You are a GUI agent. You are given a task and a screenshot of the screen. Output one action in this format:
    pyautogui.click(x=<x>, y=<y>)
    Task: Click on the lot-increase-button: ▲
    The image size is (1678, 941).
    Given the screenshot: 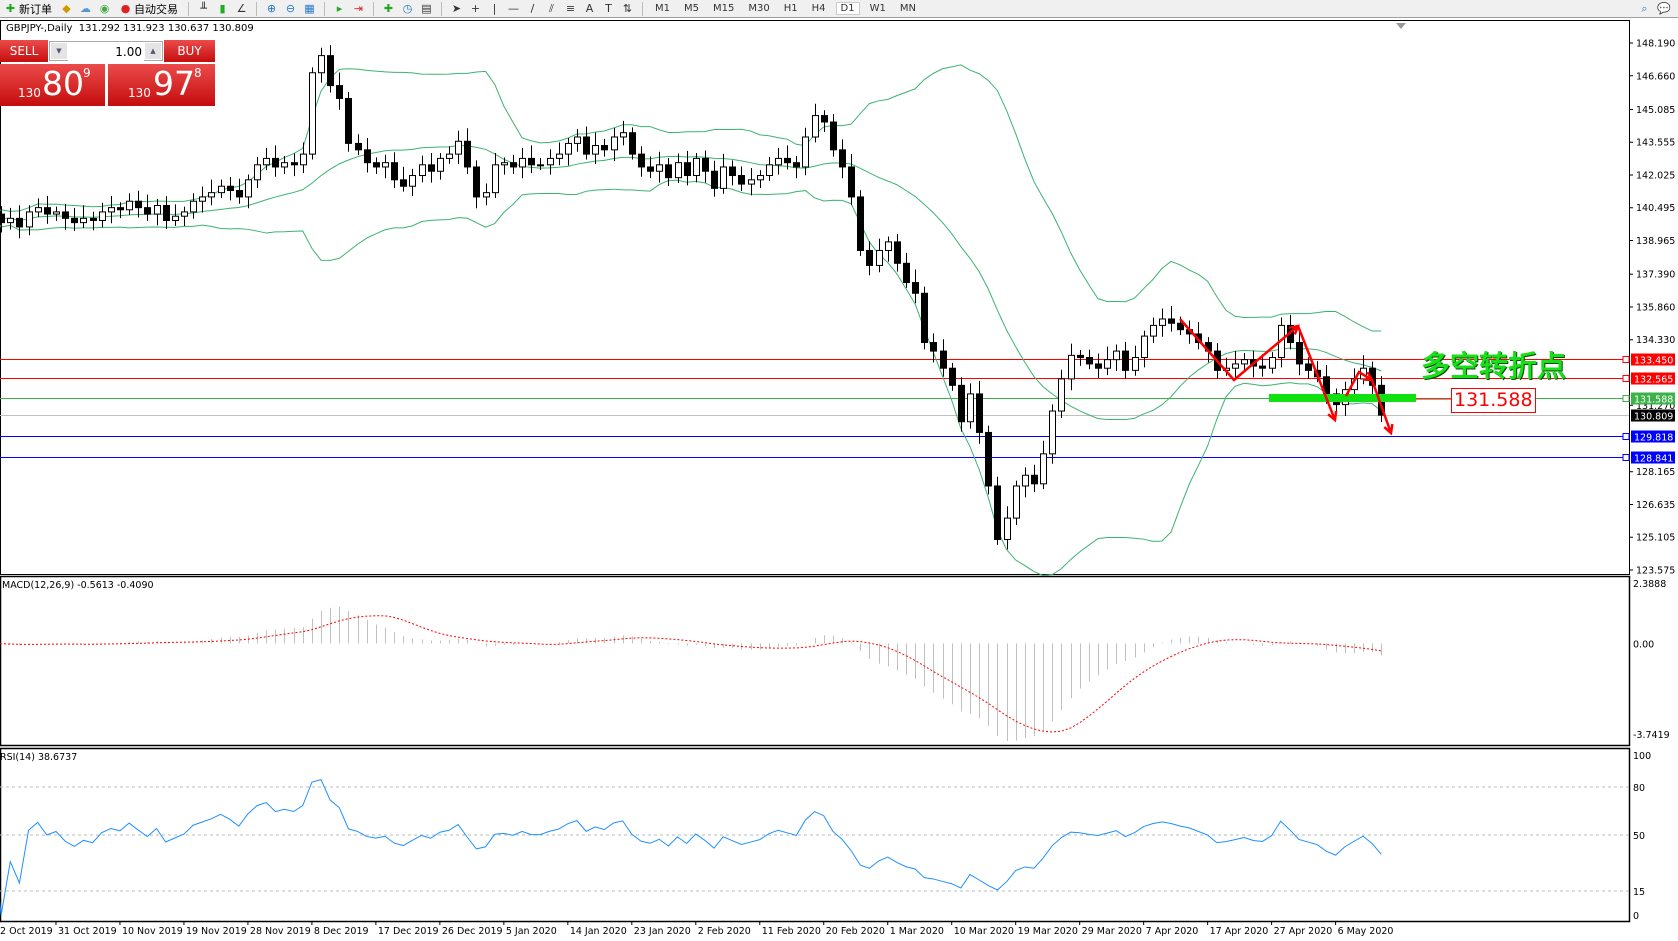 What is the action you would take?
    pyautogui.click(x=153, y=51)
    